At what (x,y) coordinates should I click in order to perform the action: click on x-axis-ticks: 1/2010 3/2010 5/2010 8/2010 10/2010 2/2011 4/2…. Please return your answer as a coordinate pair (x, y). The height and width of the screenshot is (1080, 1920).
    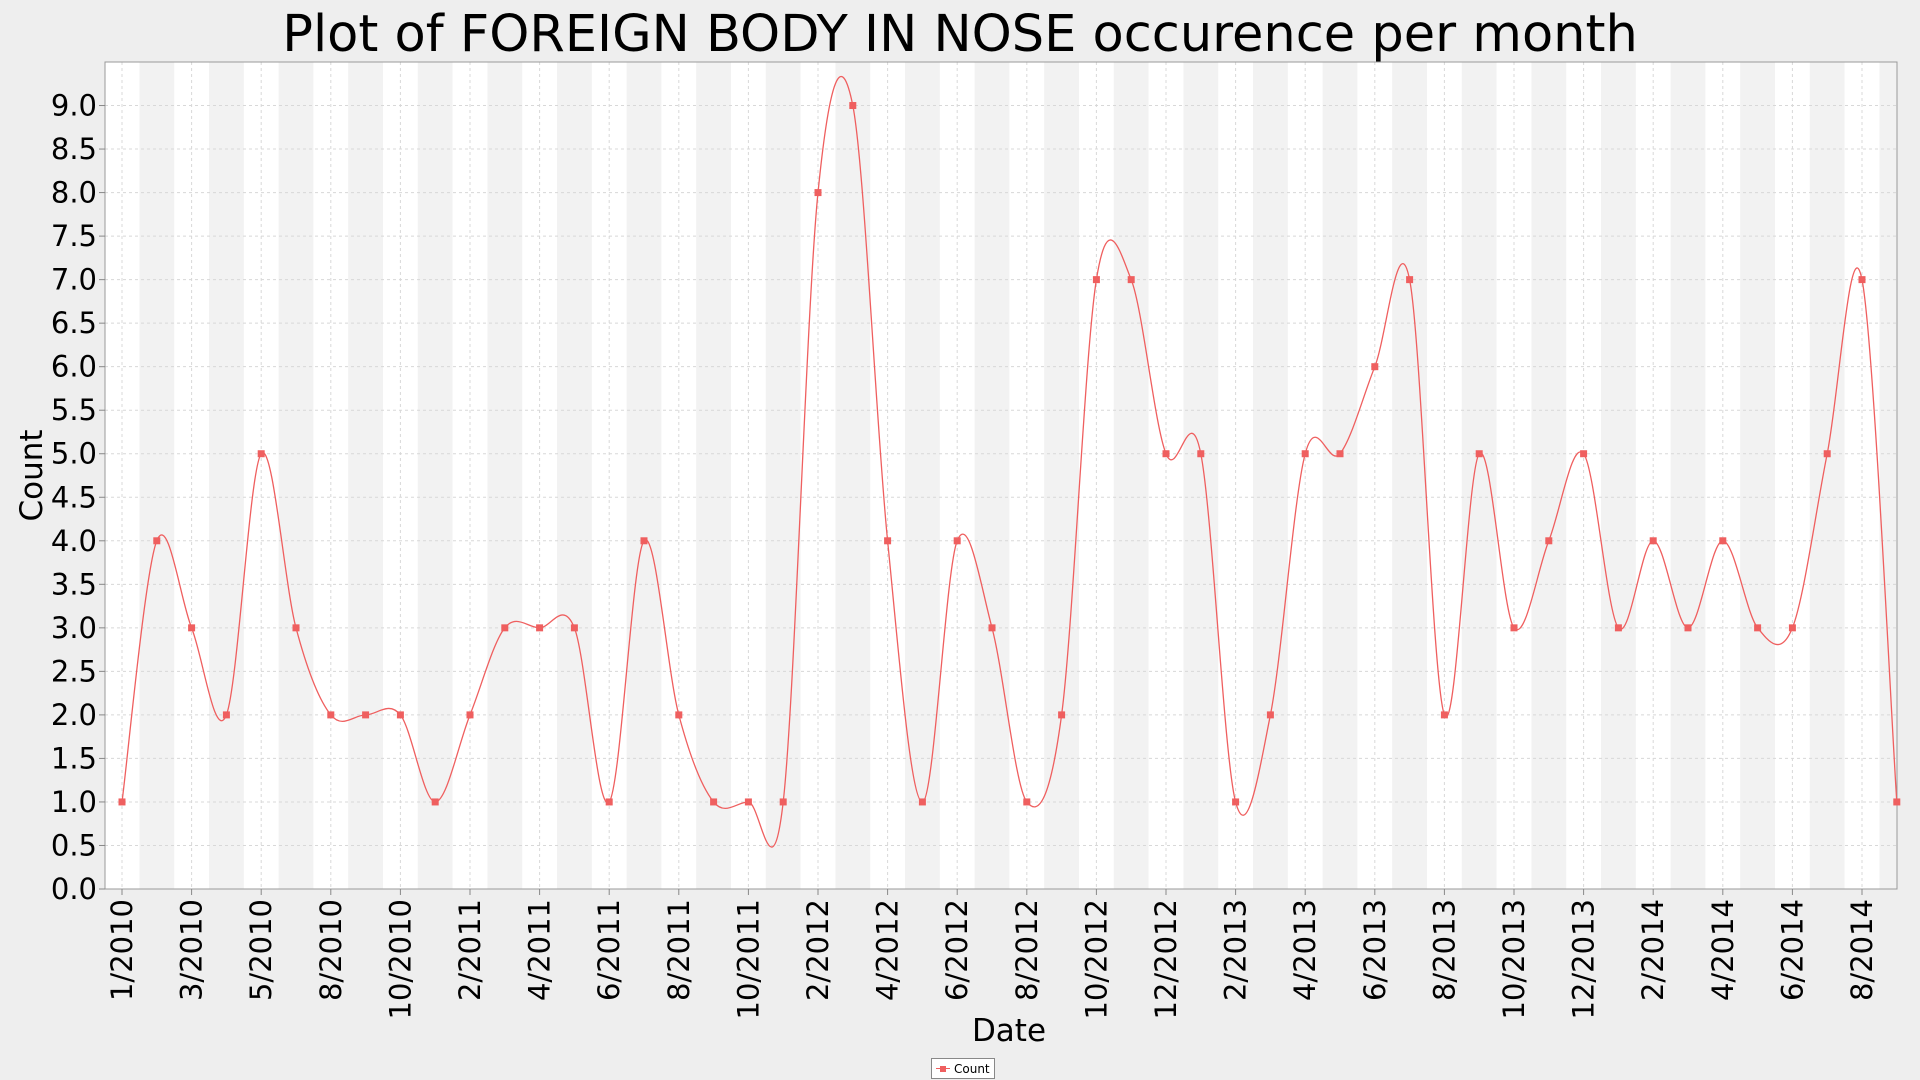
    Looking at the image, I should click on (992, 954).